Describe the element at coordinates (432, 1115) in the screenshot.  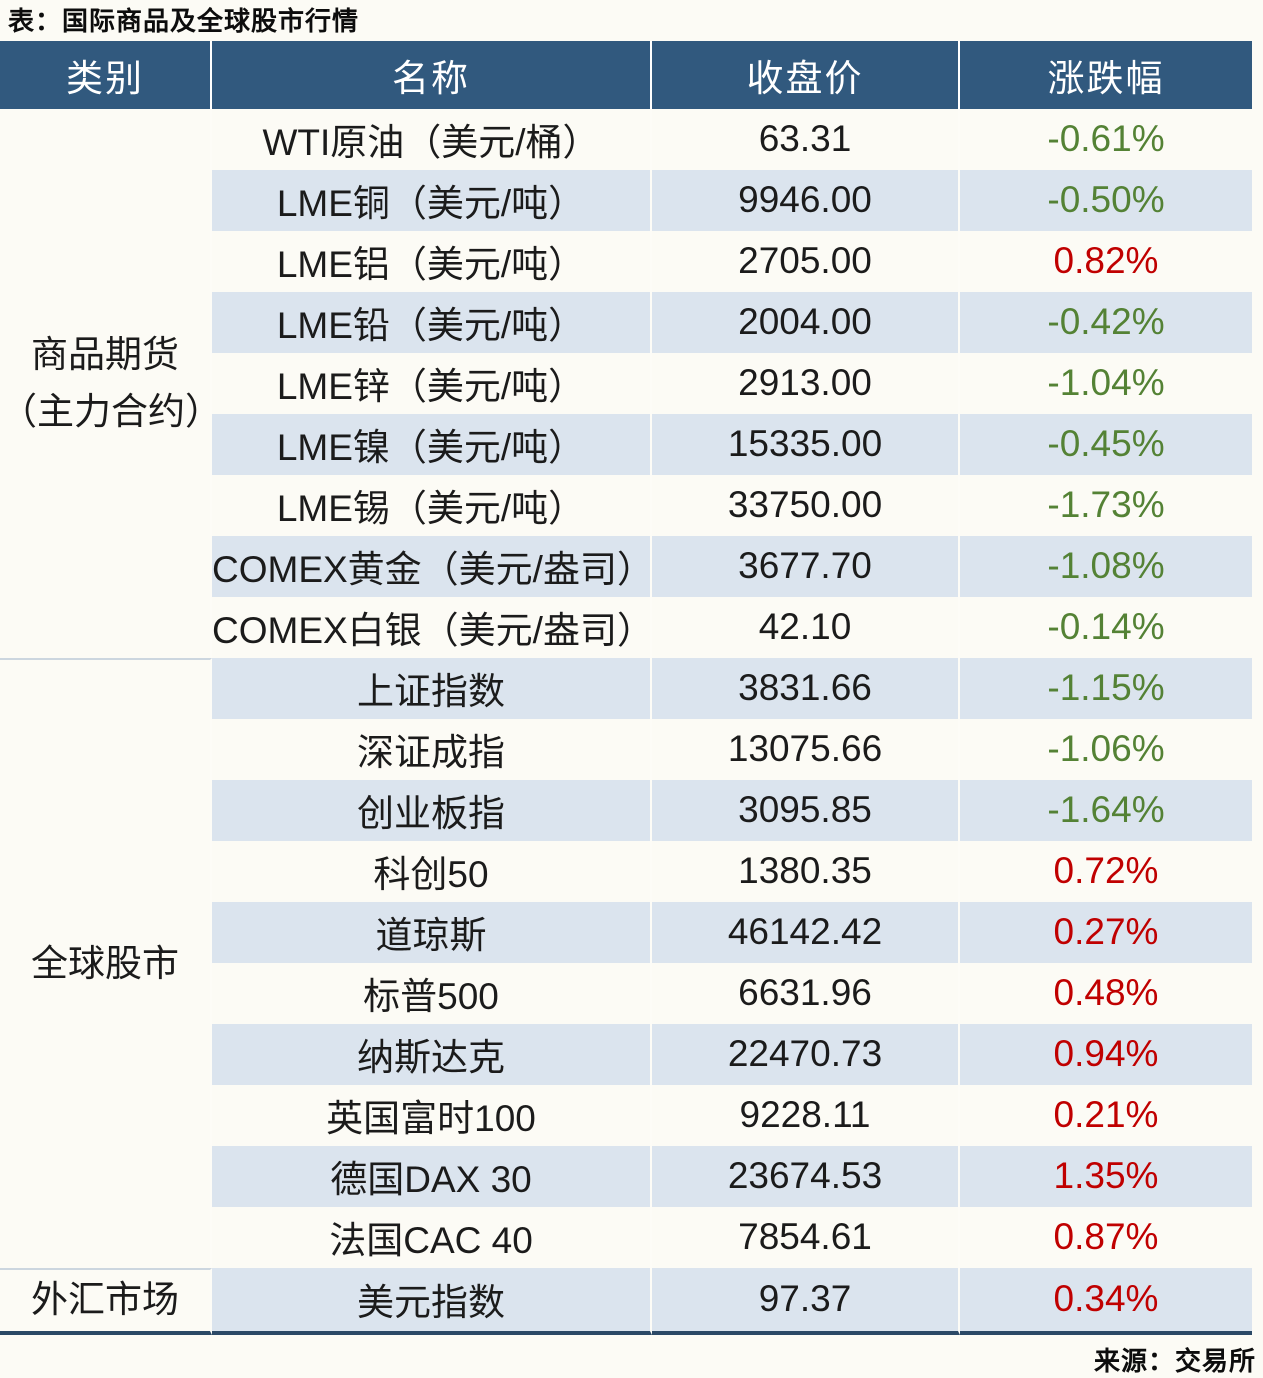
I see `name-cell: 英国富时100` at that location.